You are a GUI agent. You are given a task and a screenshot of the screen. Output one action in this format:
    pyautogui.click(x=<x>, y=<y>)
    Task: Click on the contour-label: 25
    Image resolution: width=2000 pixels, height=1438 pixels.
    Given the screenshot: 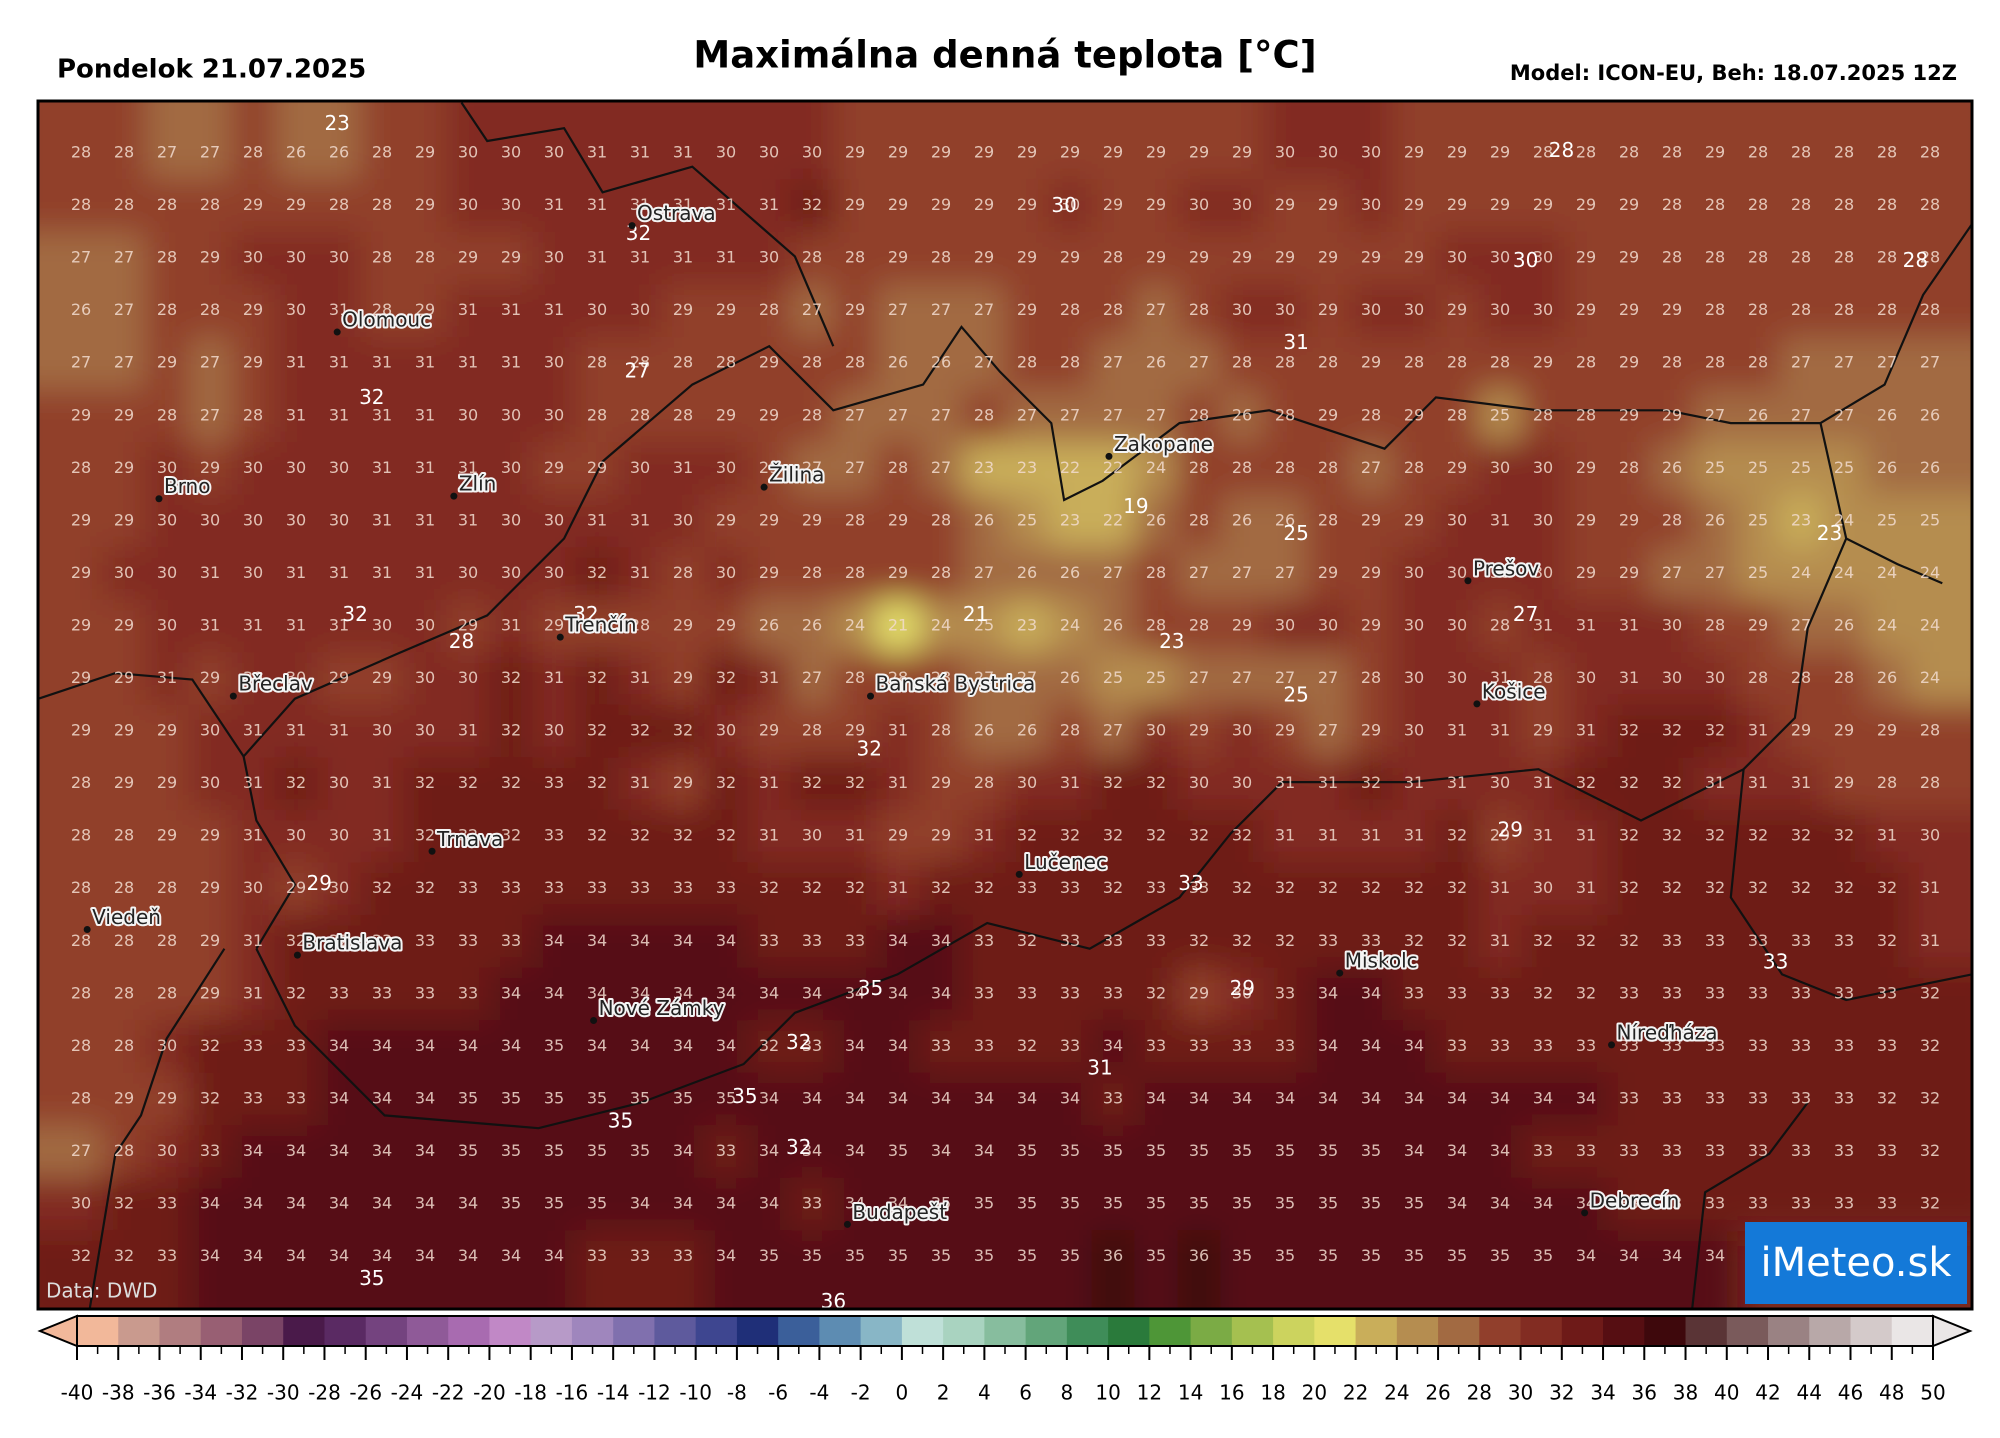 What is the action you would take?
    pyautogui.click(x=1295, y=533)
    